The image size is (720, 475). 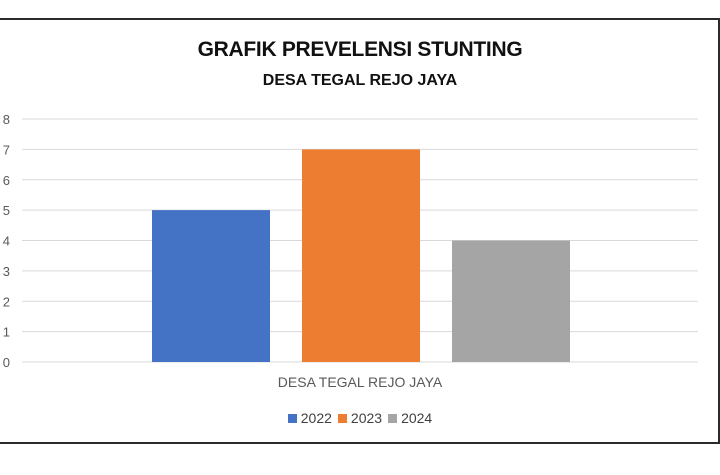 I want to click on chart-title: GRAFIK PREVELENSI STUNTING, so click(x=360, y=49).